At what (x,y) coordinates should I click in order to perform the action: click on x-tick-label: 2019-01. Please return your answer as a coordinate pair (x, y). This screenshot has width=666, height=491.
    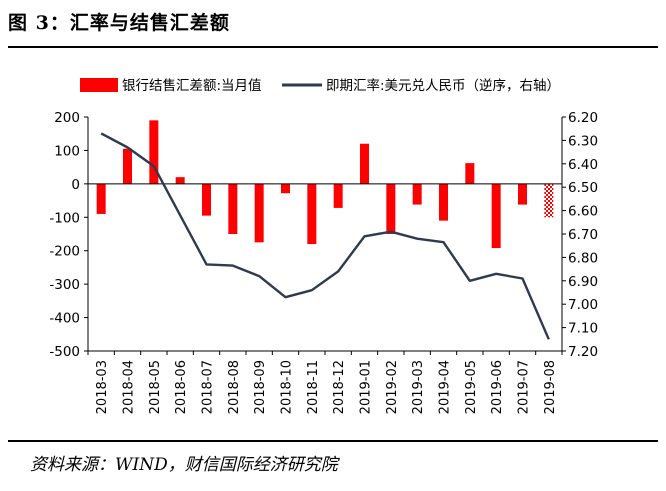
    Looking at the image, I should click on (366, 387).